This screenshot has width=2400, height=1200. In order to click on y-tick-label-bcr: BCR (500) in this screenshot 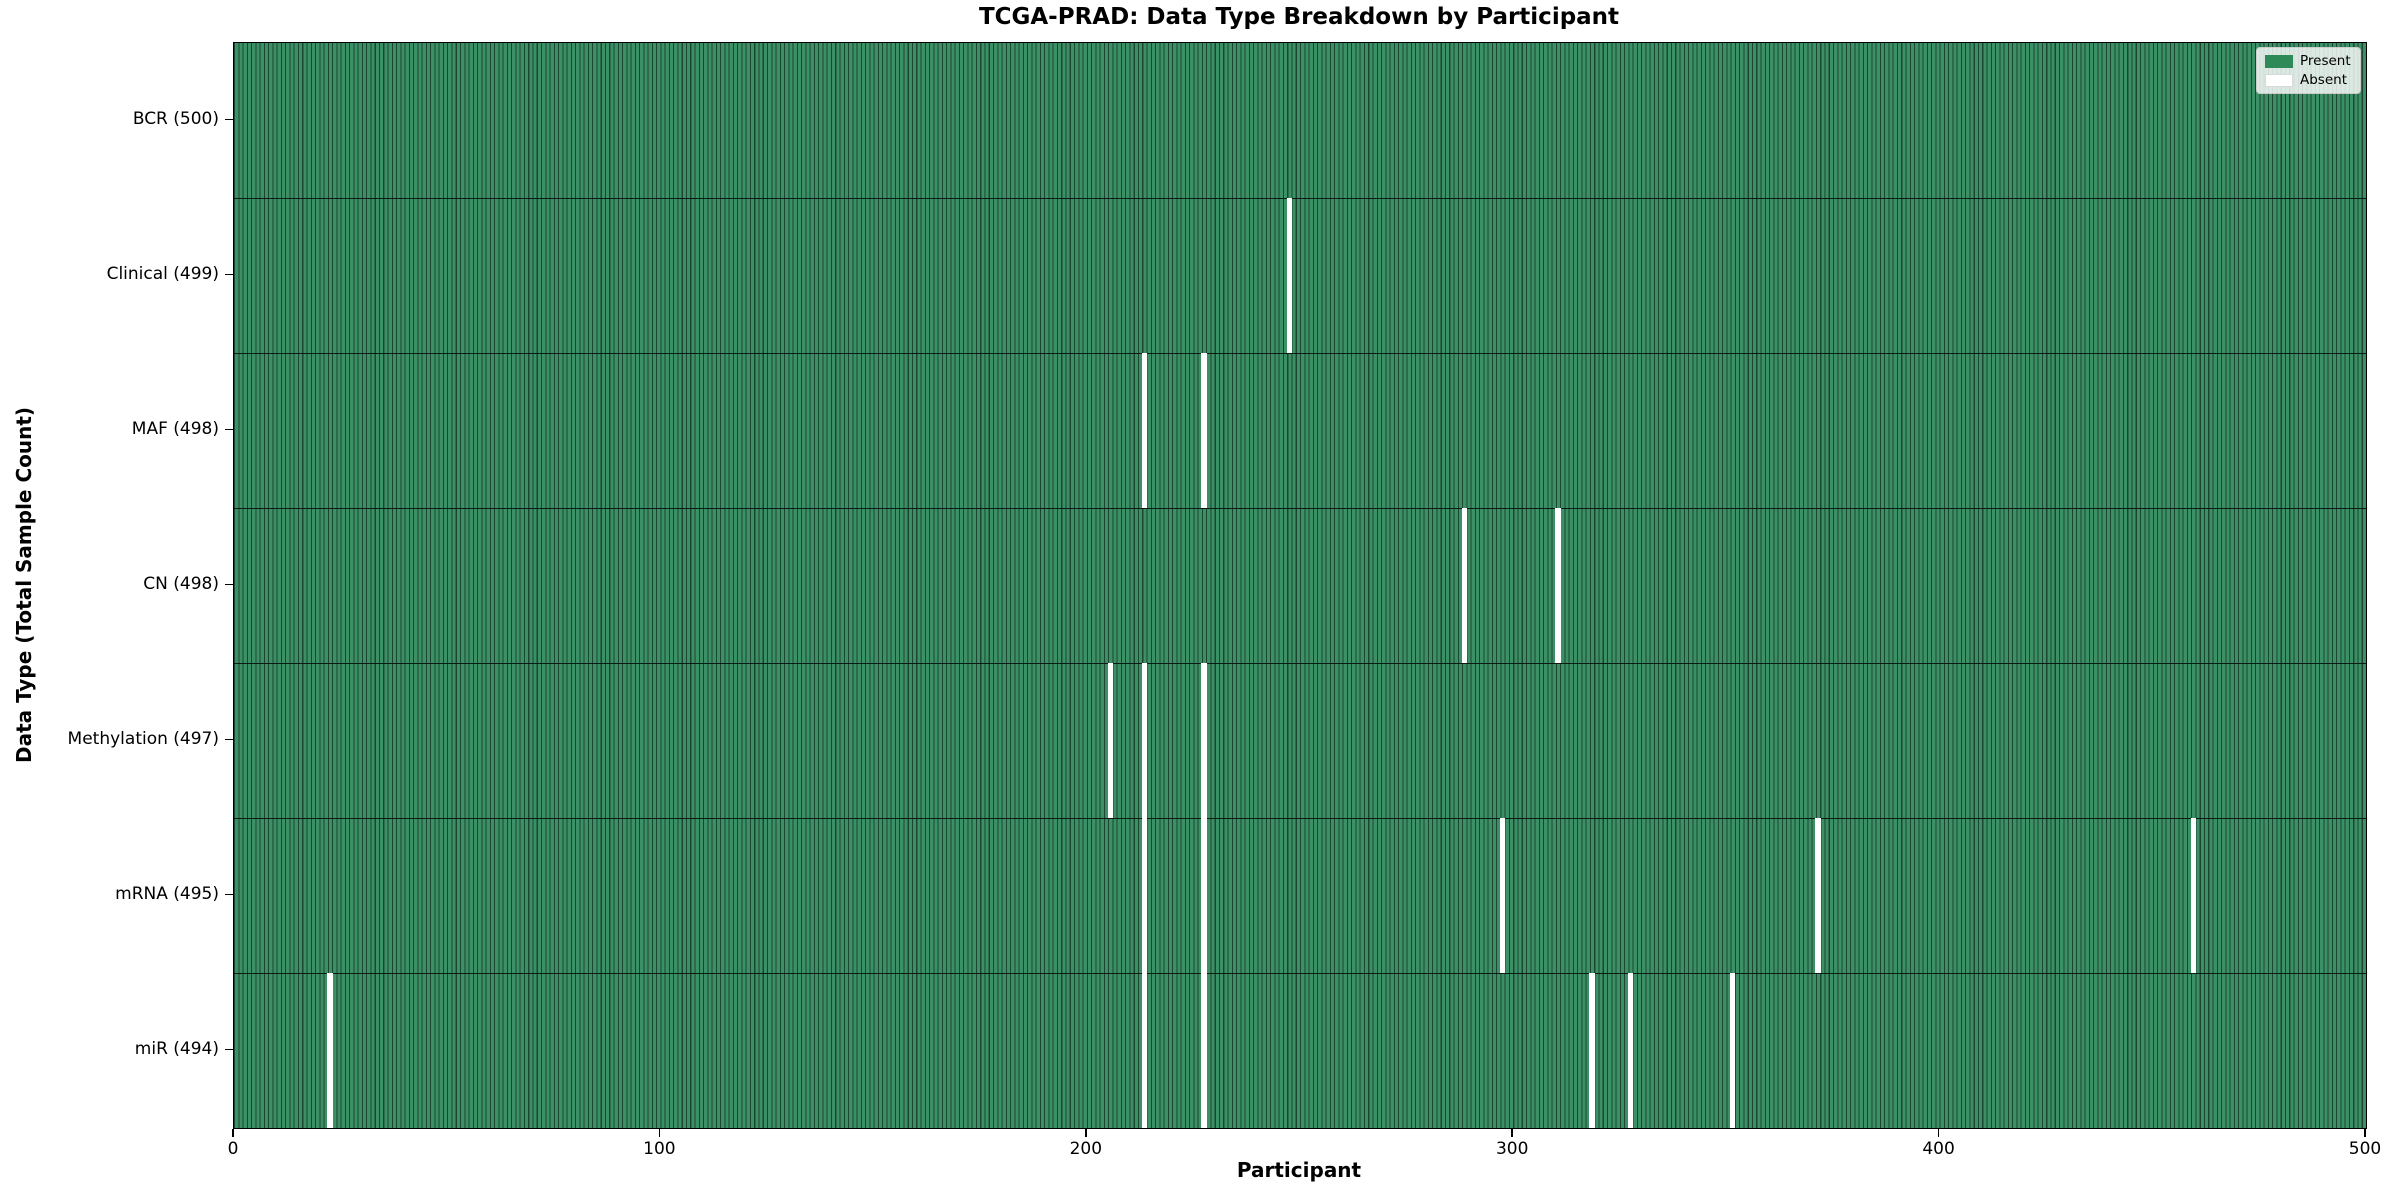, I will do `click(175, 119)`.